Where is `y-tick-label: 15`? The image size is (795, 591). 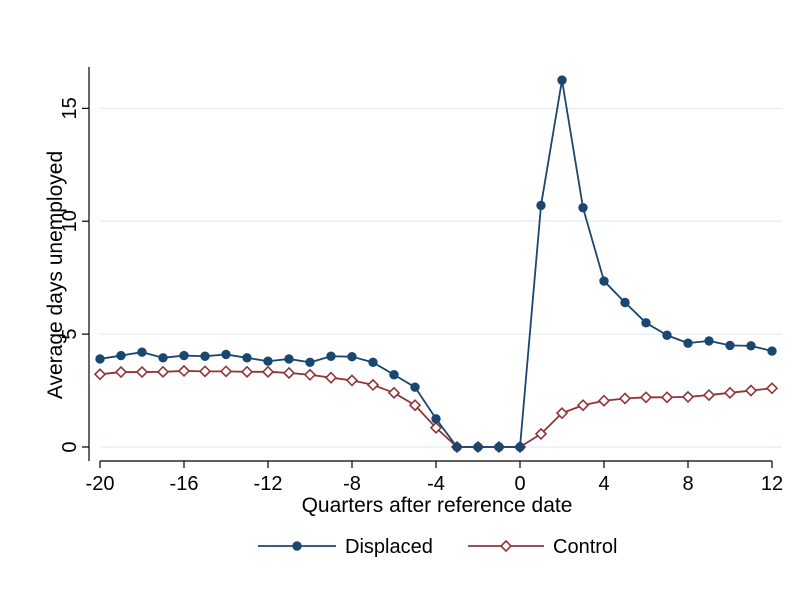 y-tick-label: 15 is located at coordinates (70, 108).